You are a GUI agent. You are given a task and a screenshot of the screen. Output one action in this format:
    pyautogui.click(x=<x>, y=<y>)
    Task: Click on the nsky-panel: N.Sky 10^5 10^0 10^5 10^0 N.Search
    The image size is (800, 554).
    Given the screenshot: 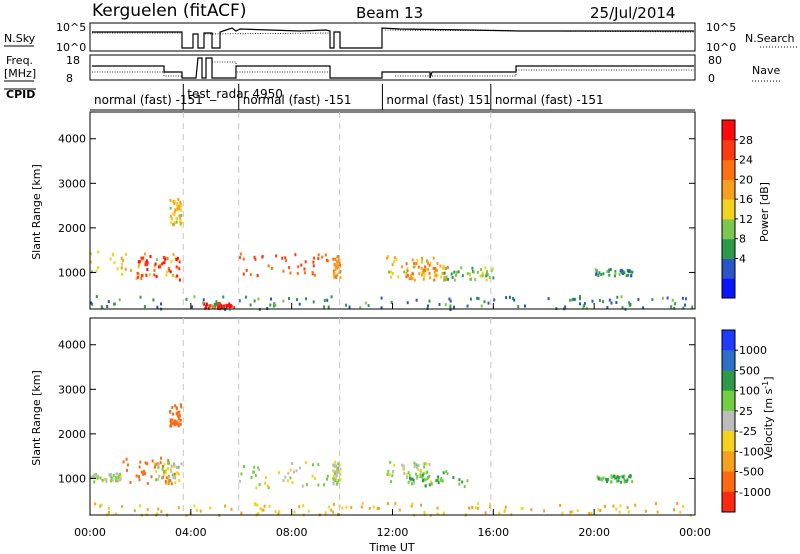 What is the action you would take?
    pyautogui.click(x=401, y=37)
    